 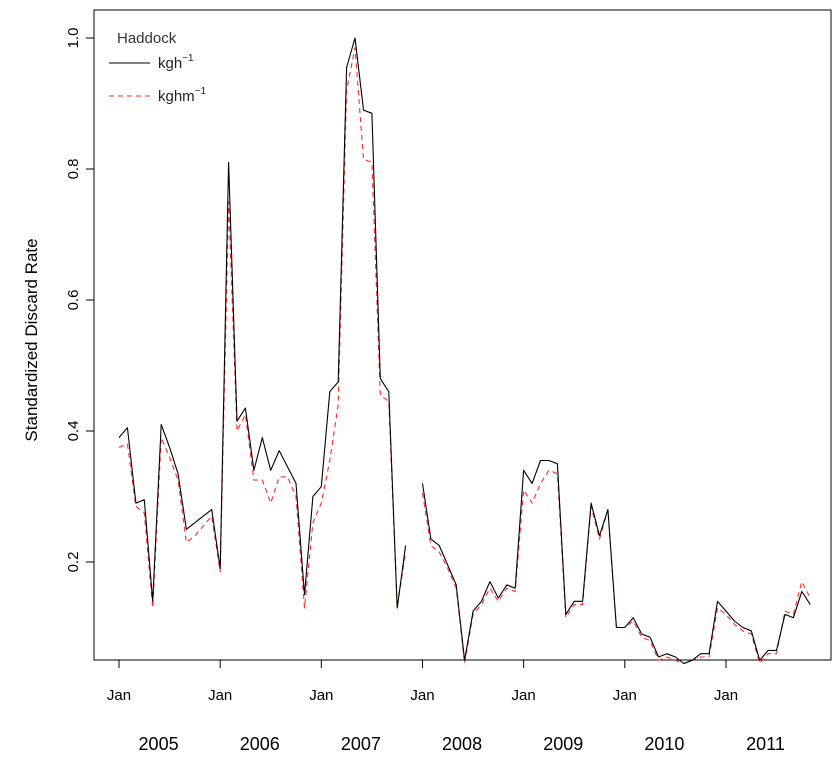 I want to click on legend-entry-kgh: kgh−1, so click(x=176, y=62).